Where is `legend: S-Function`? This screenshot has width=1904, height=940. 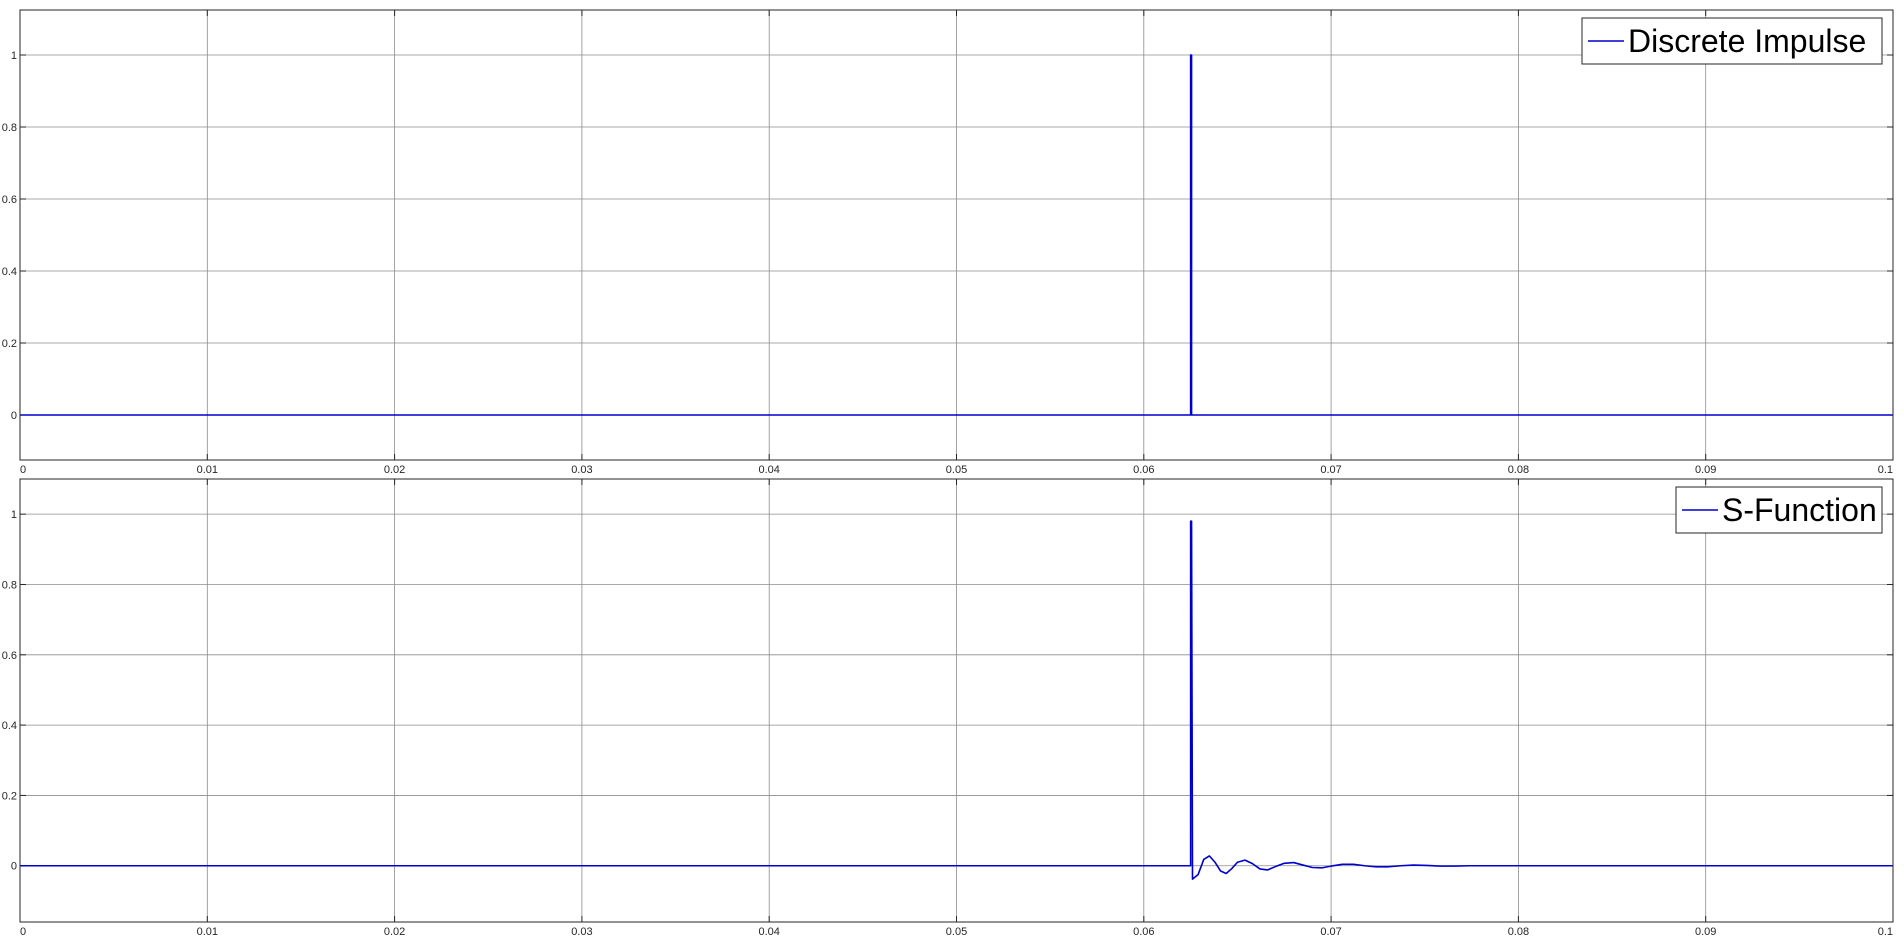 legend: S-Function is located at coordinates (1779, 510).